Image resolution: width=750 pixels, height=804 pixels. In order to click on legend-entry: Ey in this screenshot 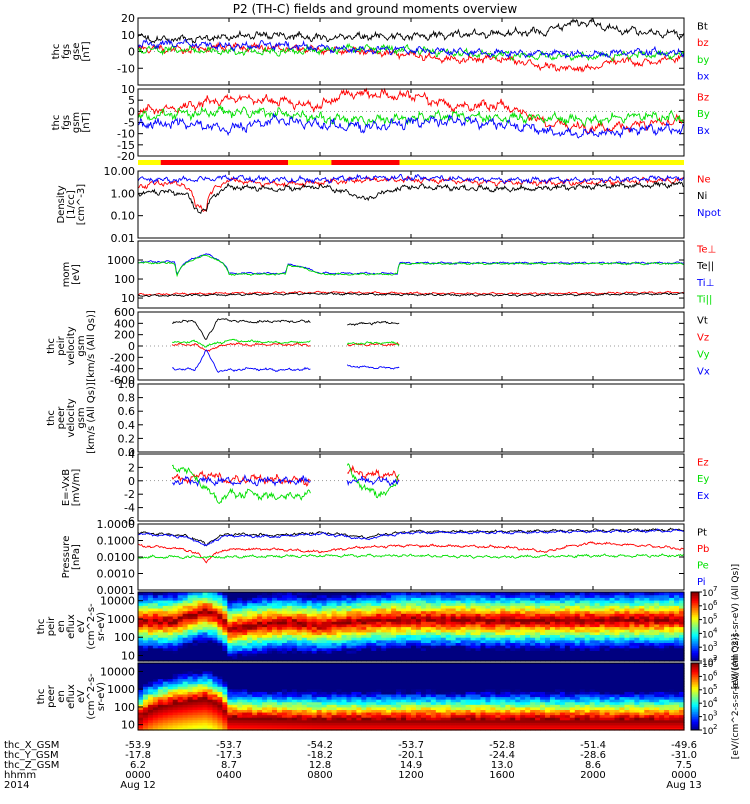, I will do `click(703, 479)`.